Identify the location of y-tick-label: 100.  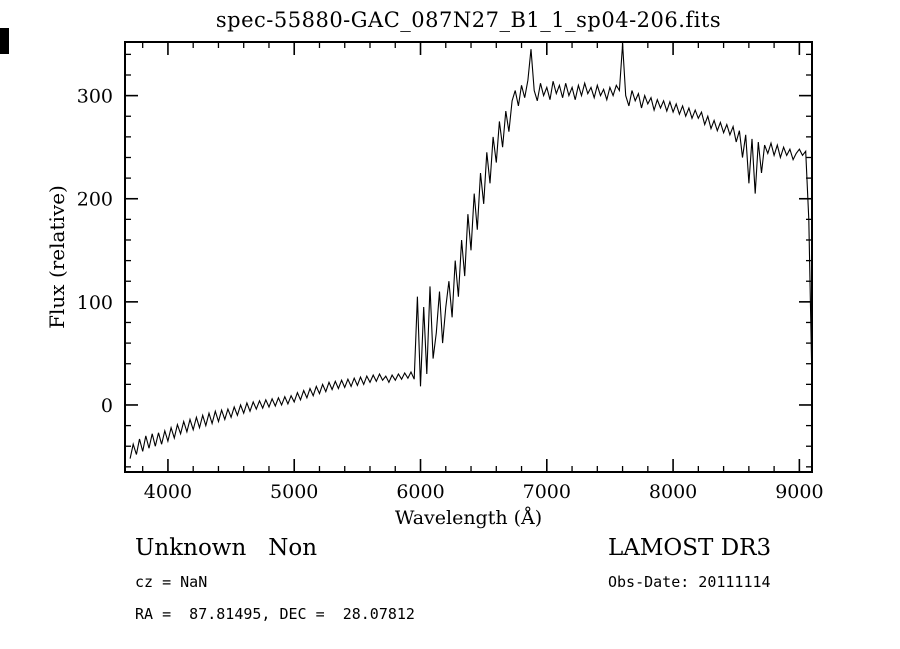
(95, 303).